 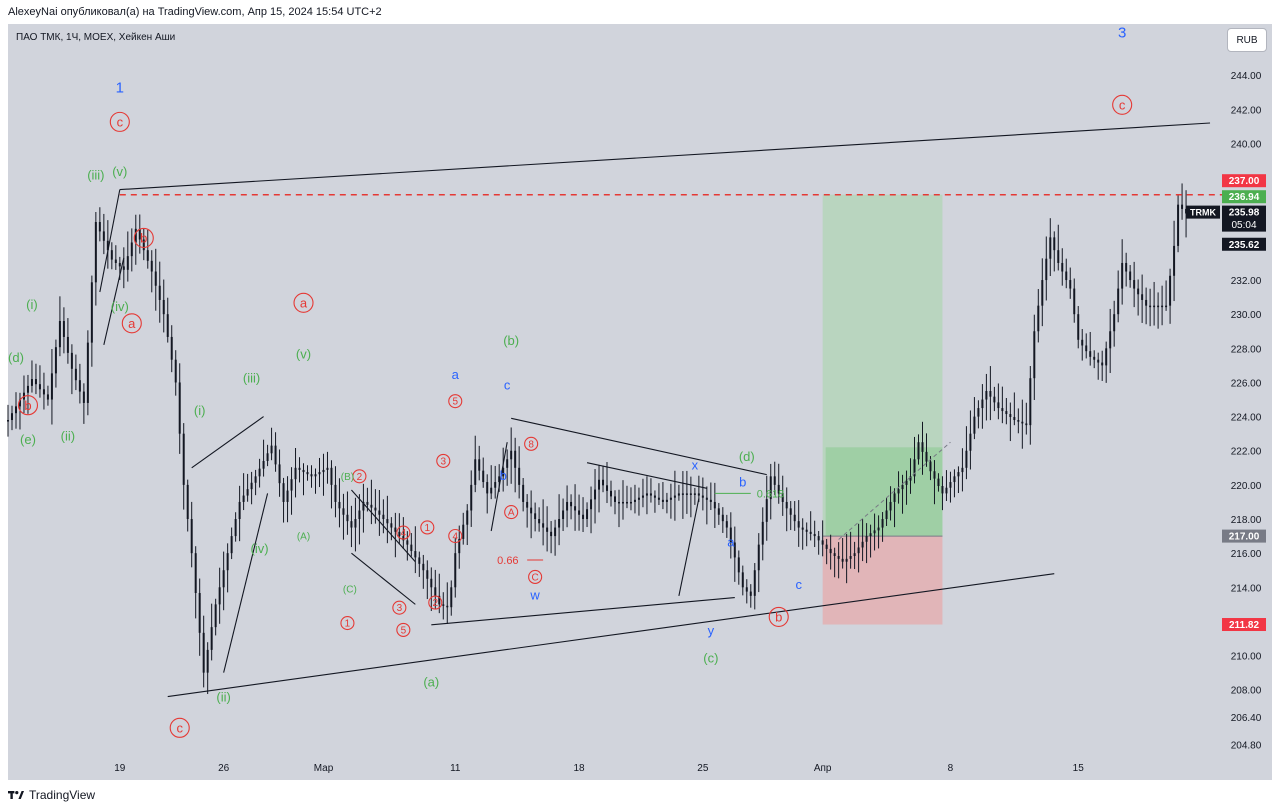 I want to click on wave-label: 4, so click(x=455, y=537).